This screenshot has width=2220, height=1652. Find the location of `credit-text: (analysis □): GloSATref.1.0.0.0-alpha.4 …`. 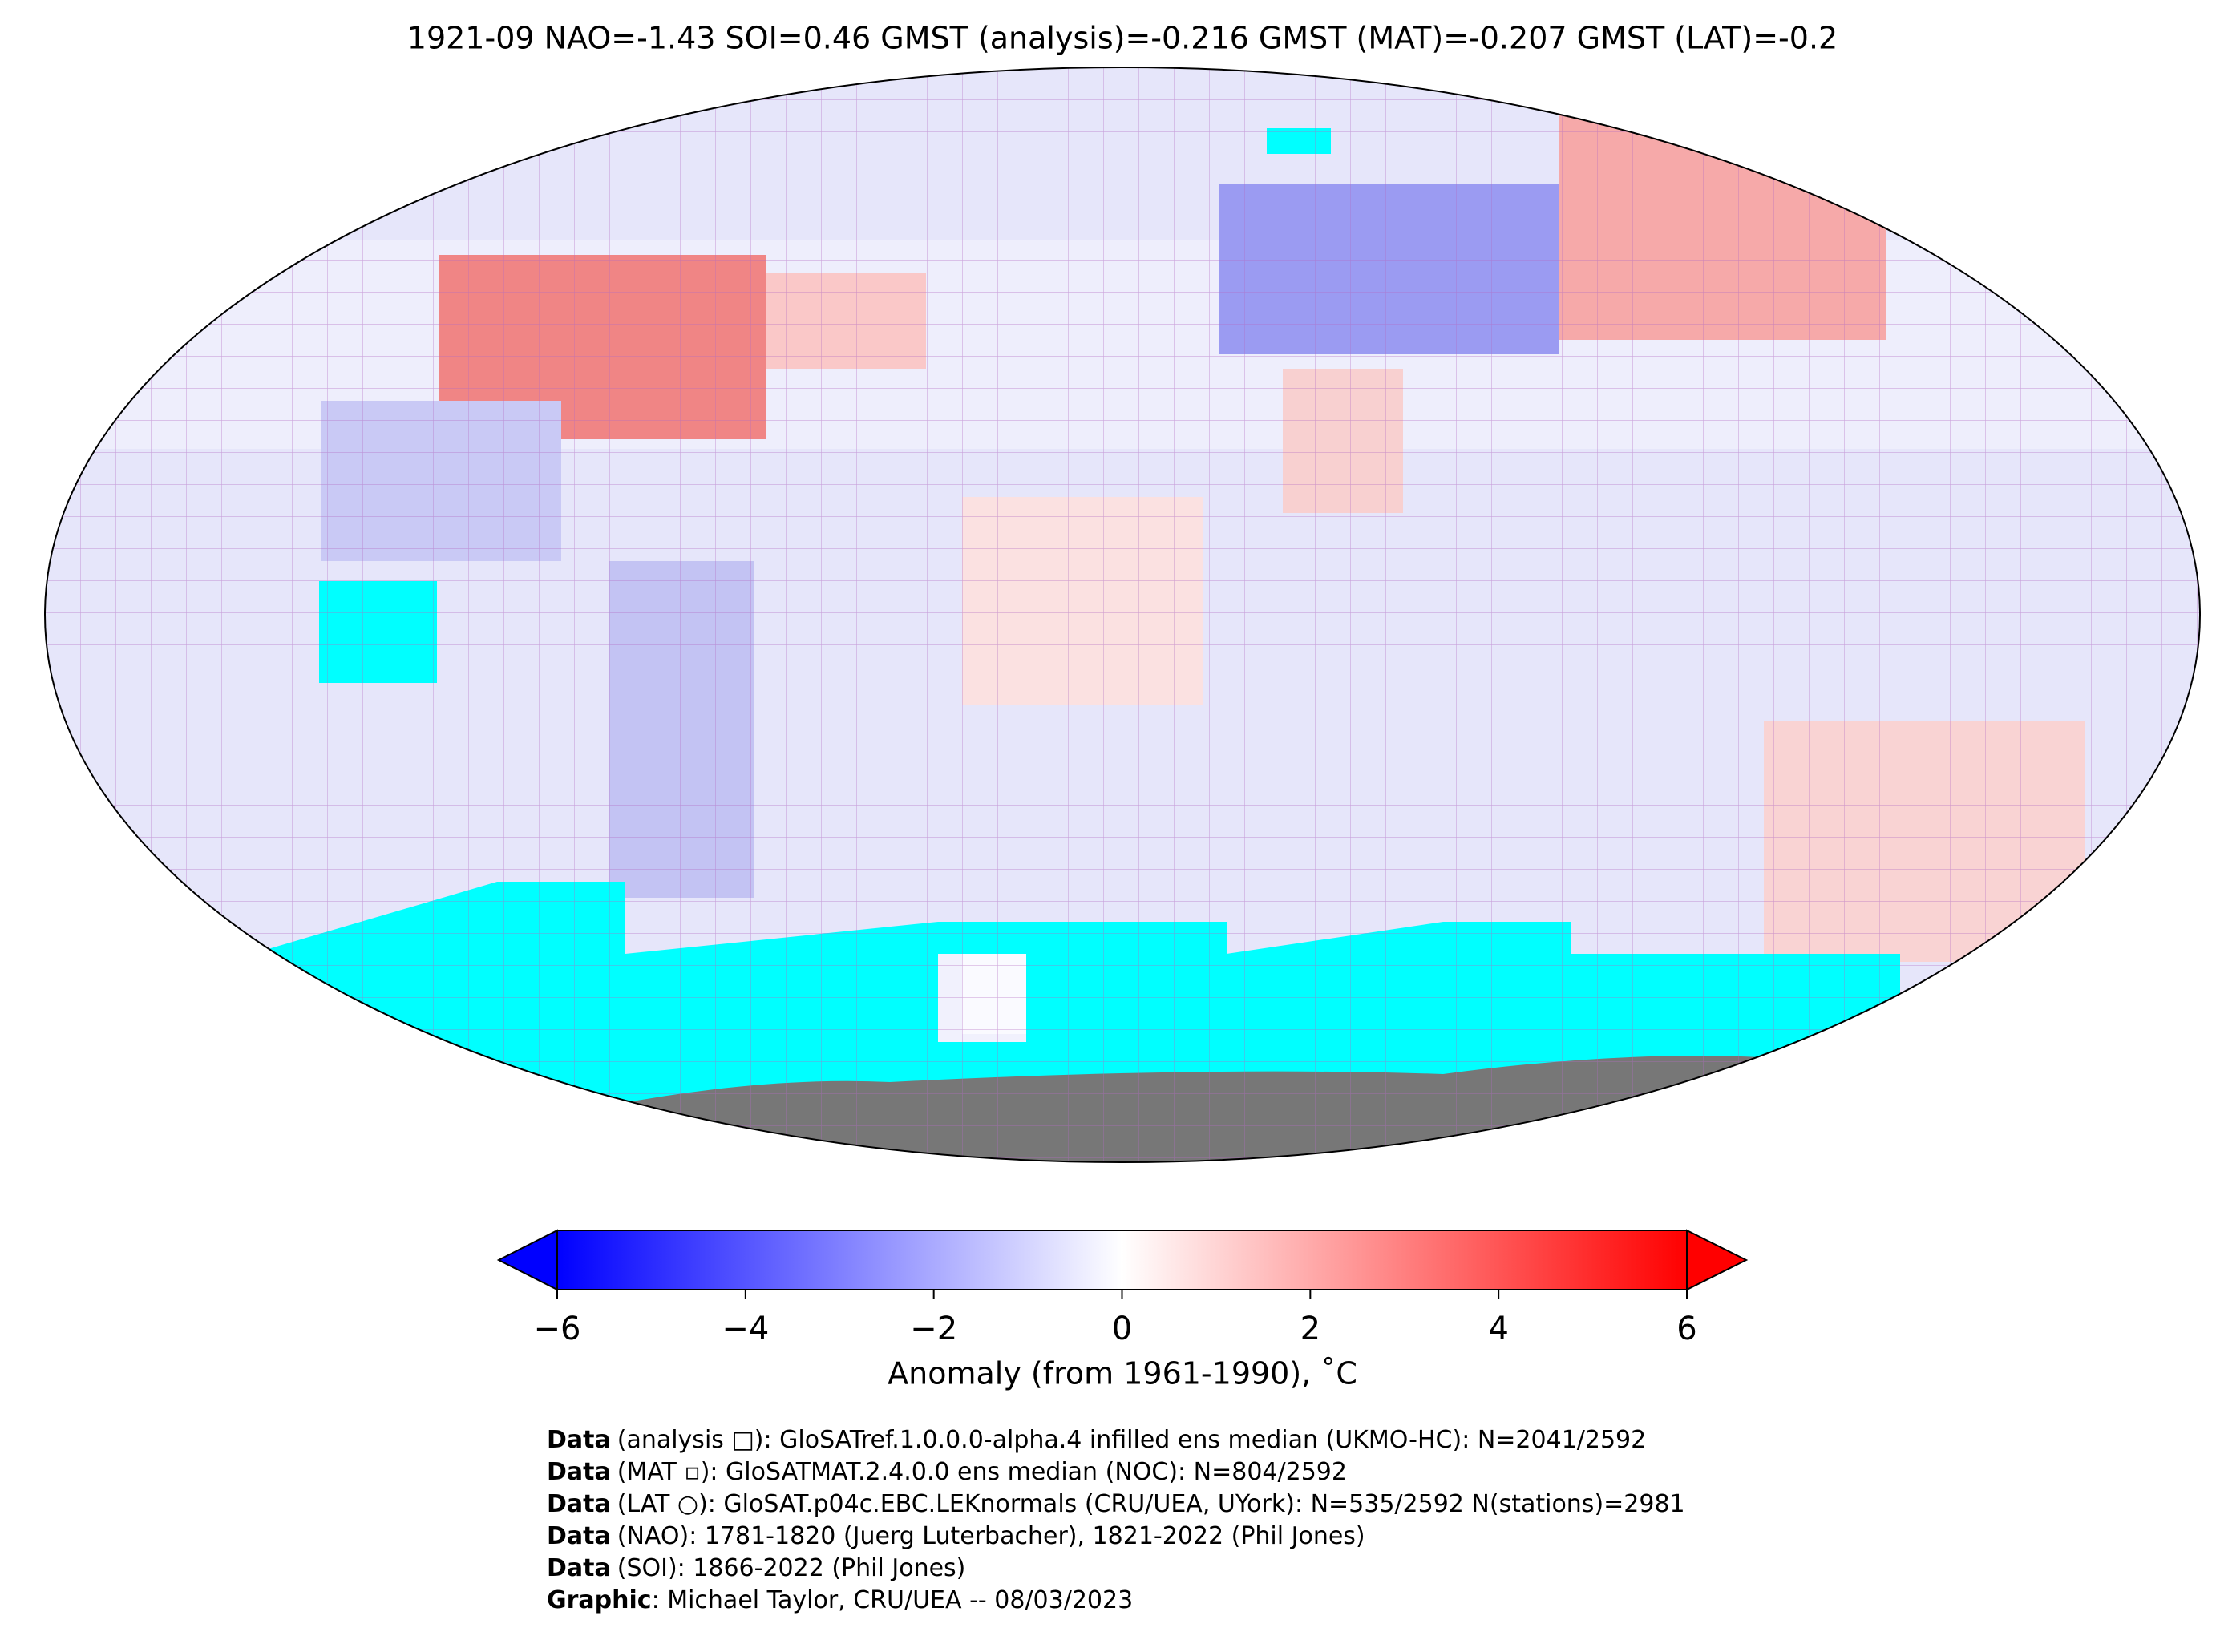

credit-text: (analysis □): GloSATref.1.0.0.0-alpha.4 … is located at coordinates (1132, 1440).